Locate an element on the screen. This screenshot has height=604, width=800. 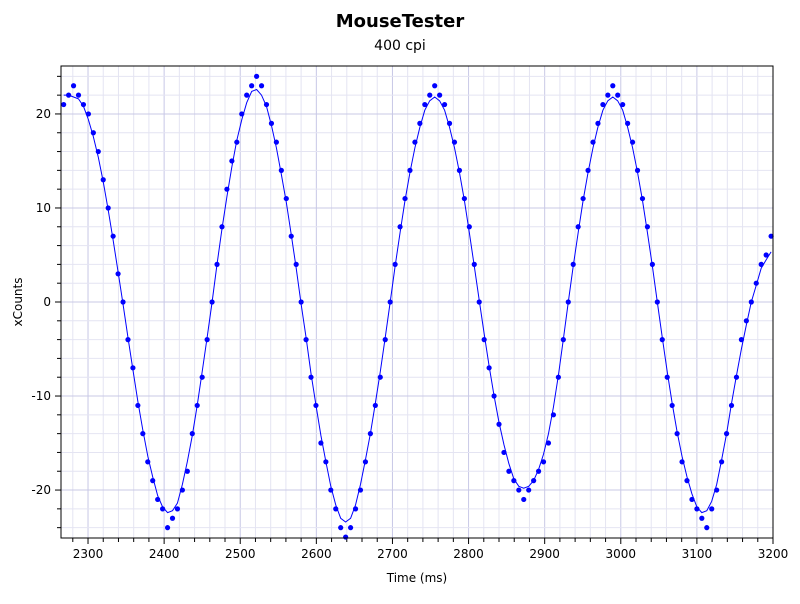
x-tick-label: 2300 is located at coordinates (88, 554).